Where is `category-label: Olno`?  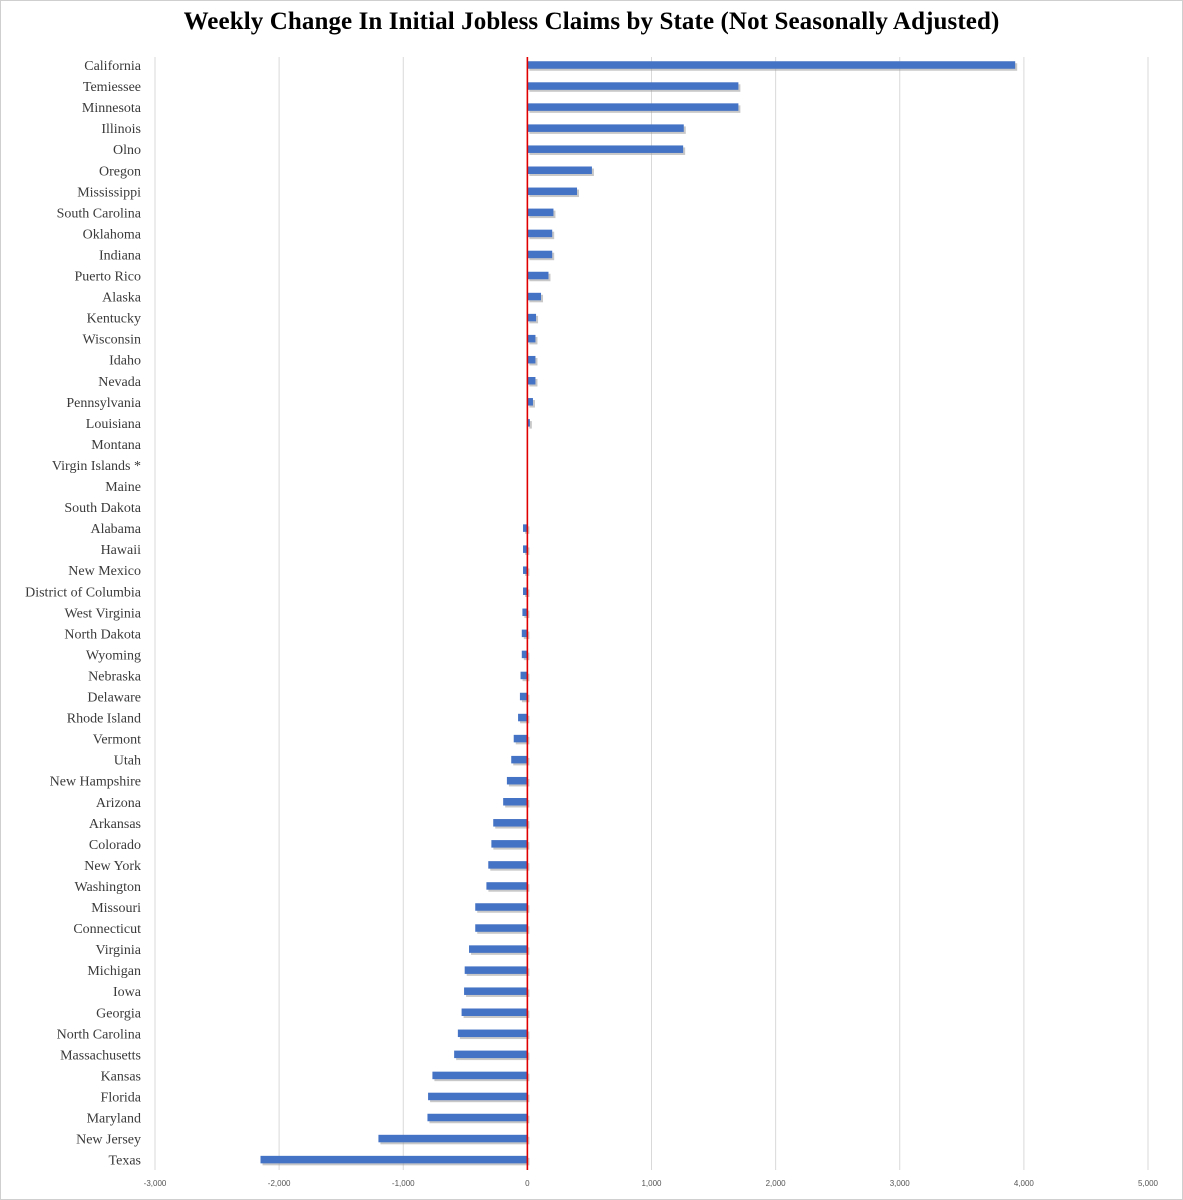
category-label: Olno is located at coordinates (127, 150).